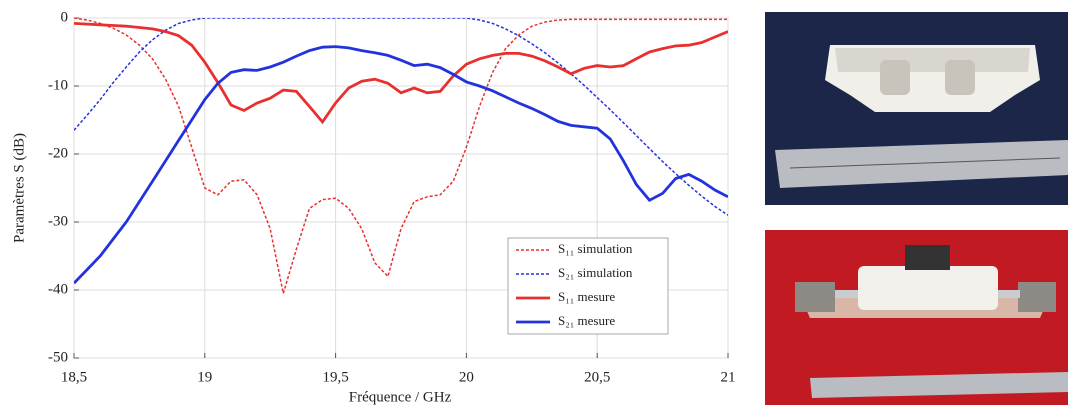  Describe the element at coordinates (595, 248) in the screenshot. I see `legend-label: S₁₁ simulation` at that location.